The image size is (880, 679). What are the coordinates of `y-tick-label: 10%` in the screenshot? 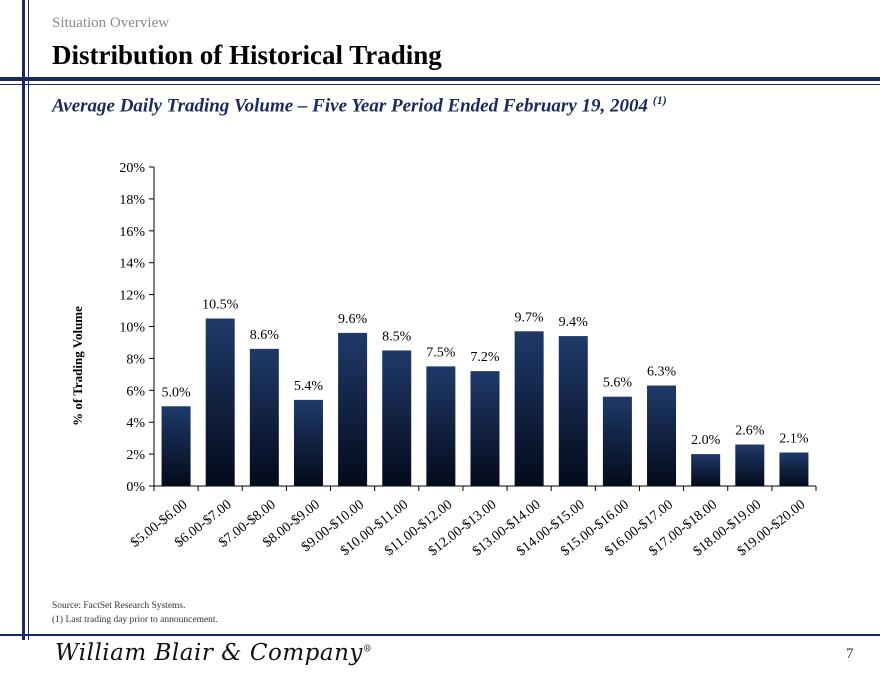 It's located at (132, 328).